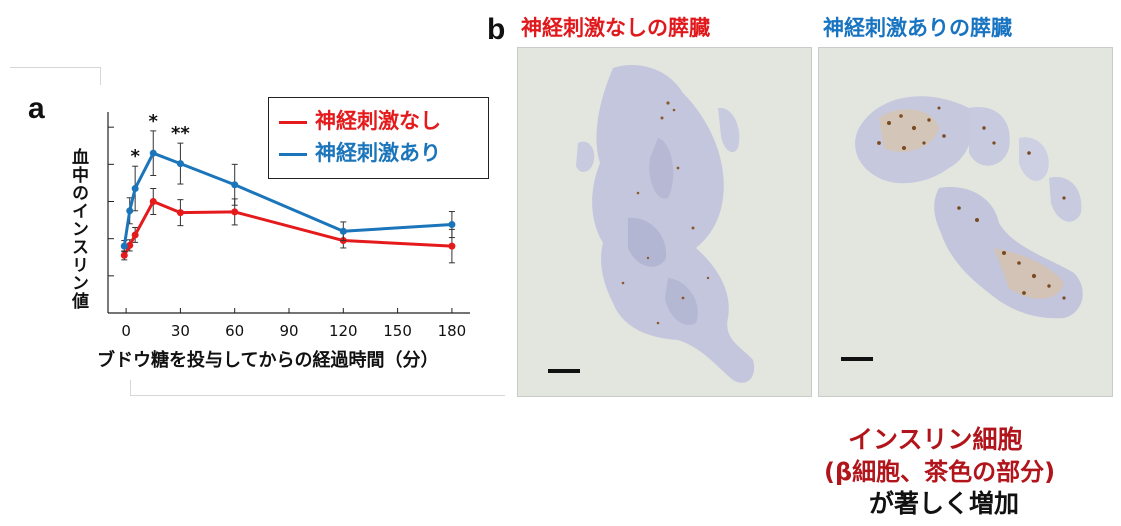 This screenshot has height=526, width=1121. I want to click on frame-line-bottom-left, so click(130, 388).